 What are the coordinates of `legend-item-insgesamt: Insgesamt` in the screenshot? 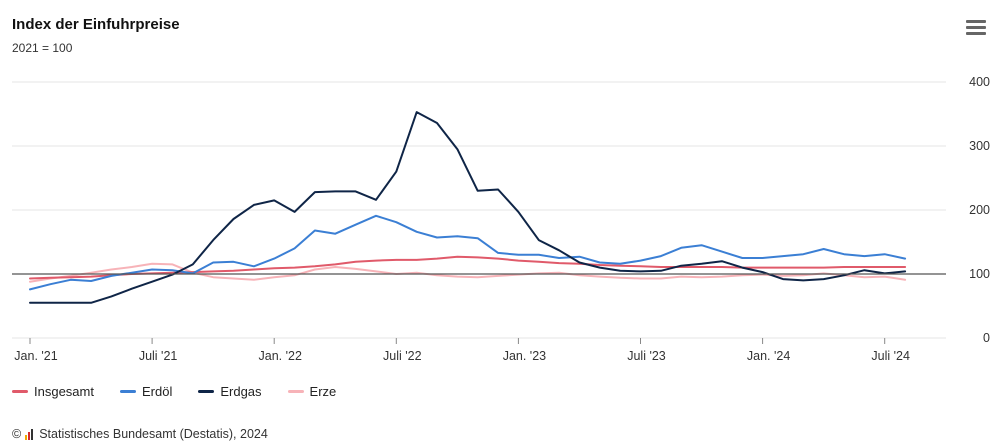 It's located at (53, 391).